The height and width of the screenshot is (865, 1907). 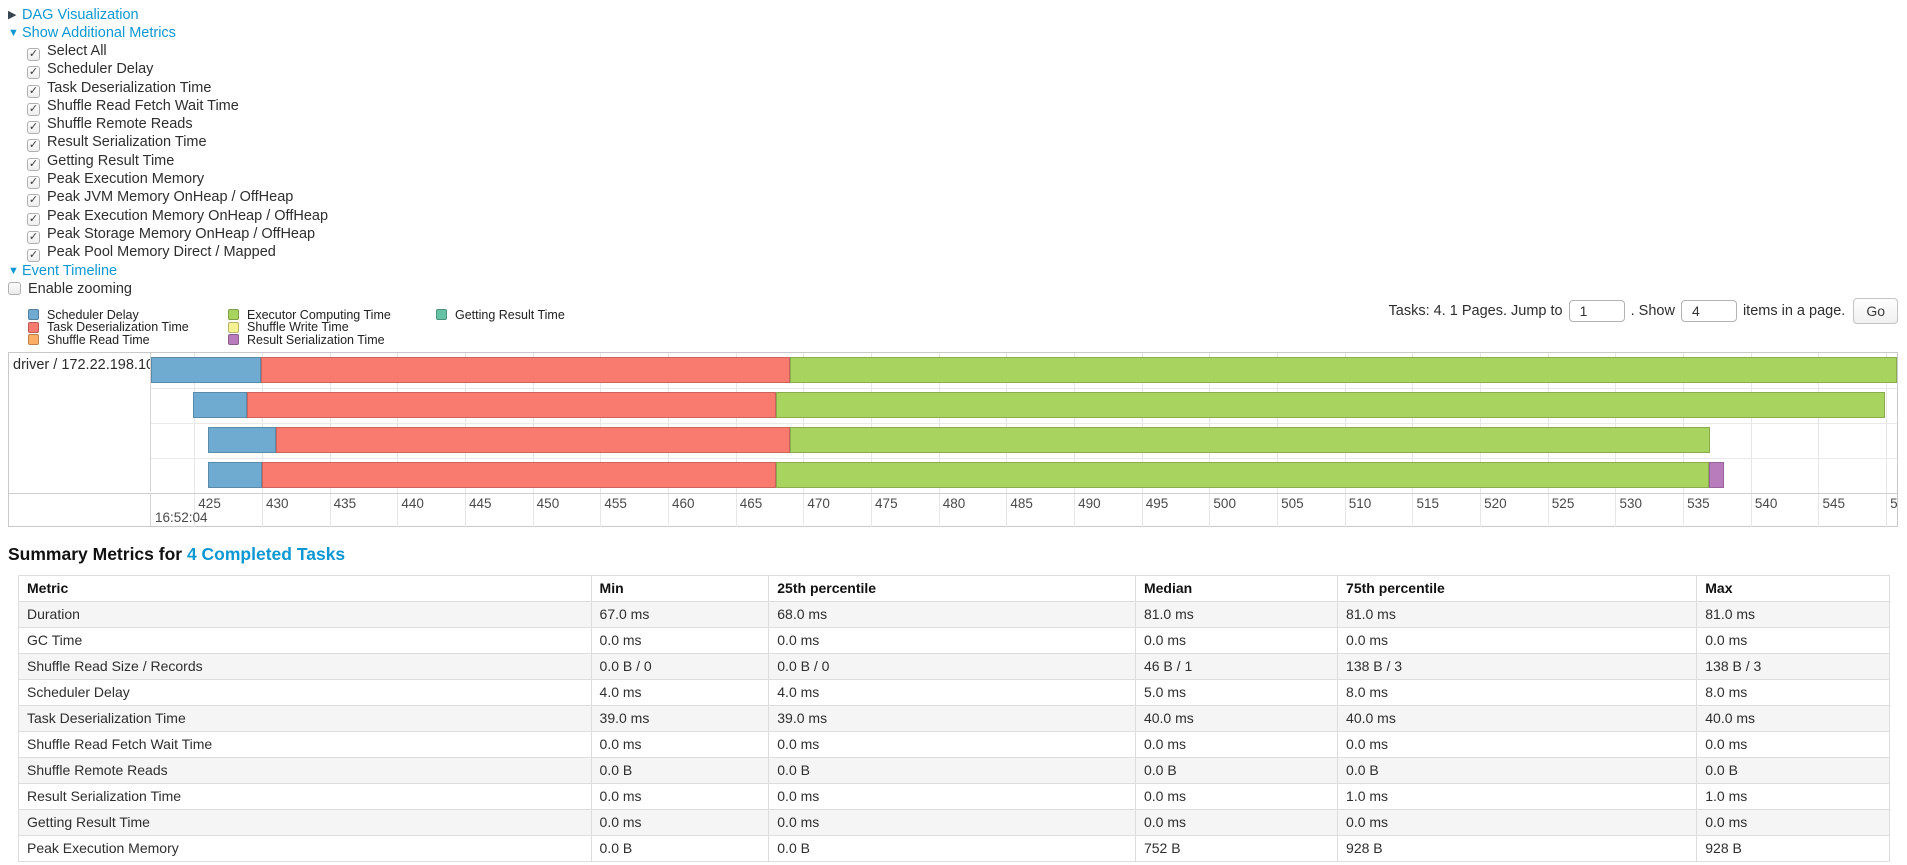 What do you see at coordinates (1652, 310) in the screenshot?
I see `pagination-show-text: . Show` at bounding box center [1652, 310].